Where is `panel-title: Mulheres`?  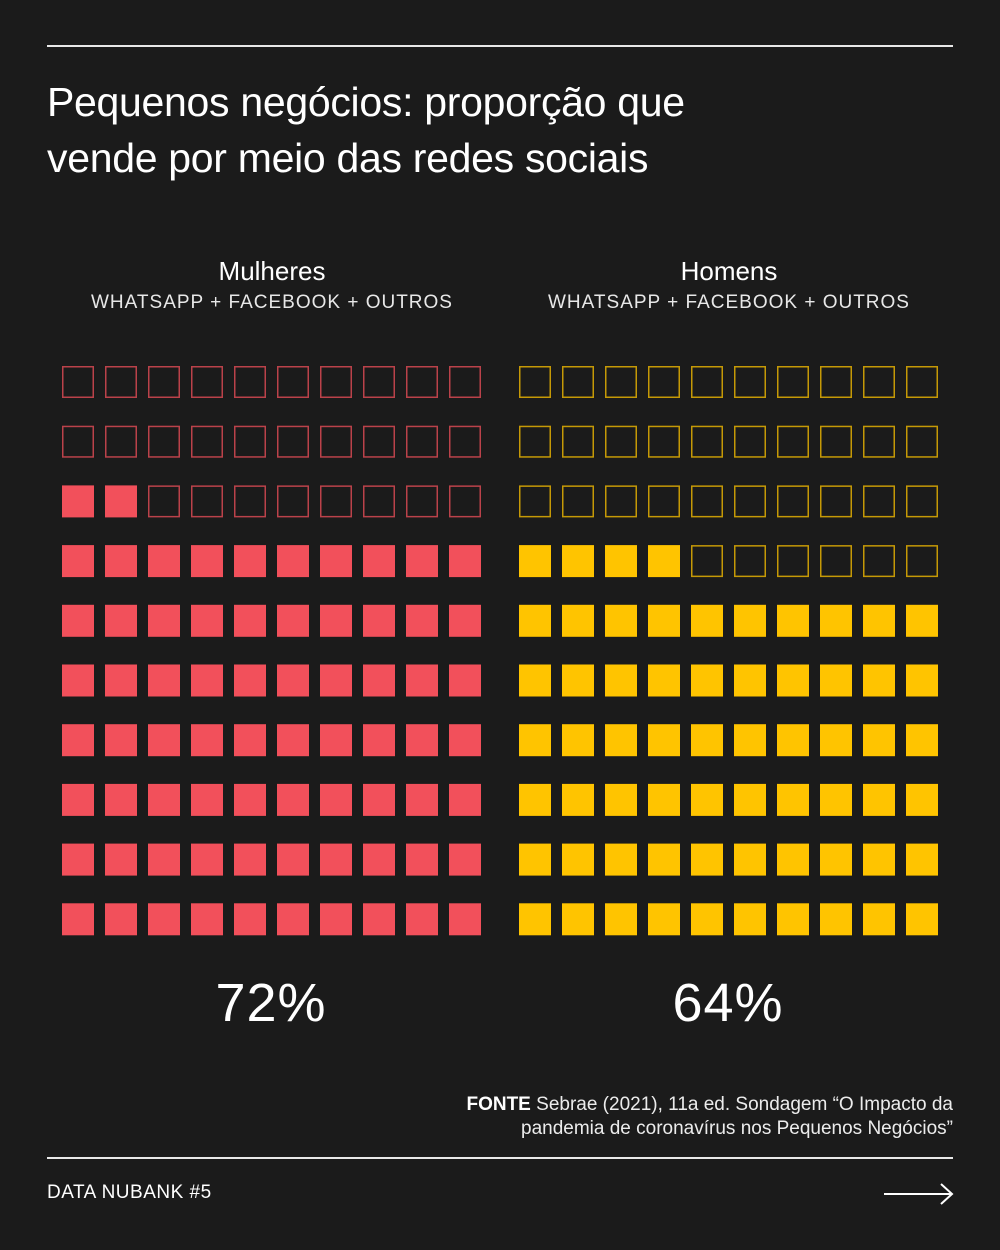
panel-title: Mulheres is located at coordinates (272, 271).